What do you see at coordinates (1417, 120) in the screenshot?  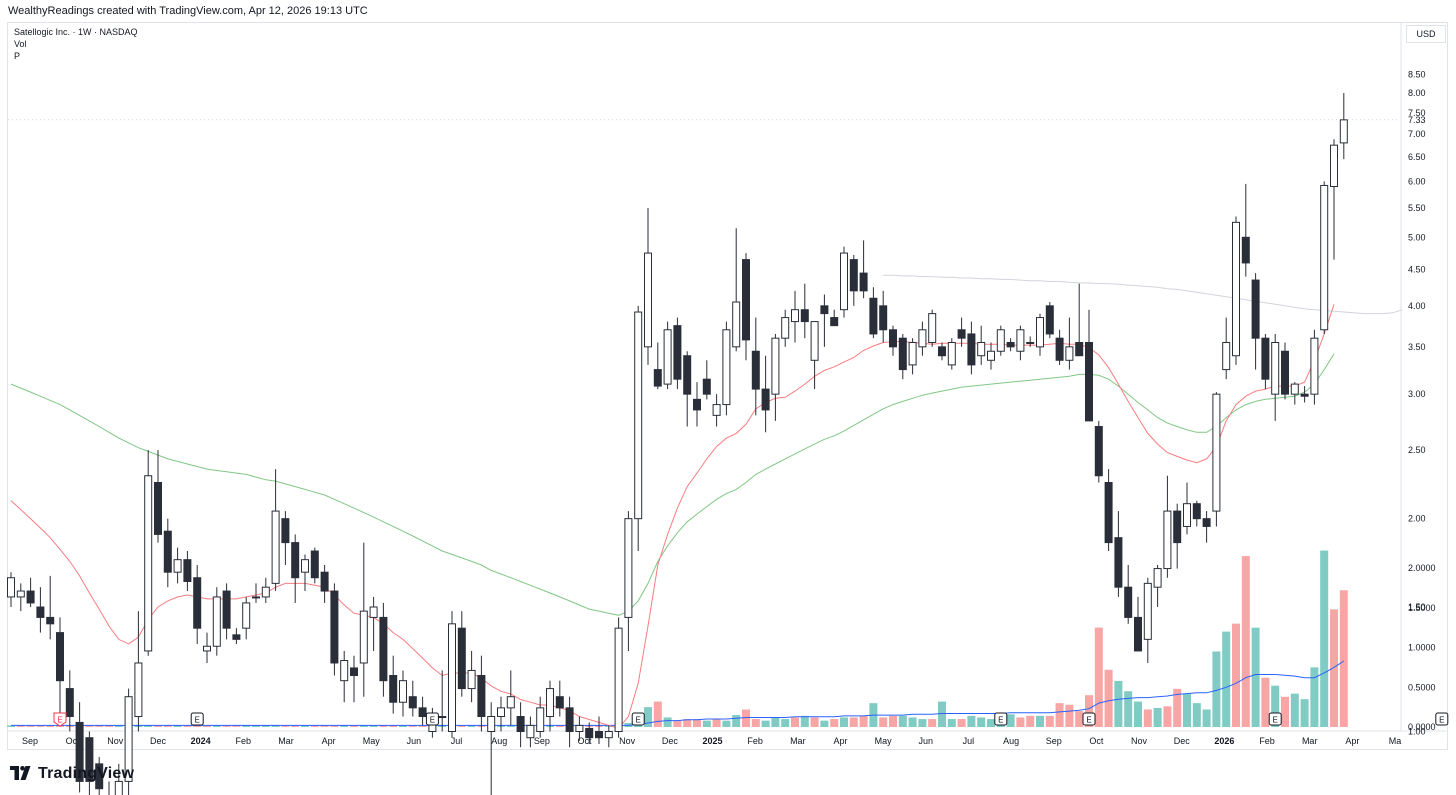 I see `y-tick-label: 7.33` at bounding box center [1417, 120].